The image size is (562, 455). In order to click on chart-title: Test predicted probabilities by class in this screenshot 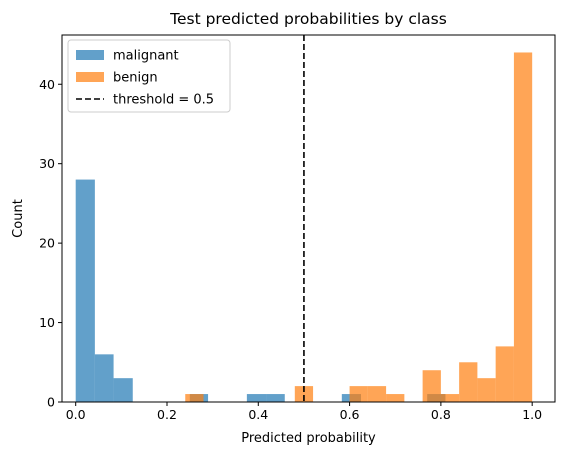, I will do `click(308, 19)`.